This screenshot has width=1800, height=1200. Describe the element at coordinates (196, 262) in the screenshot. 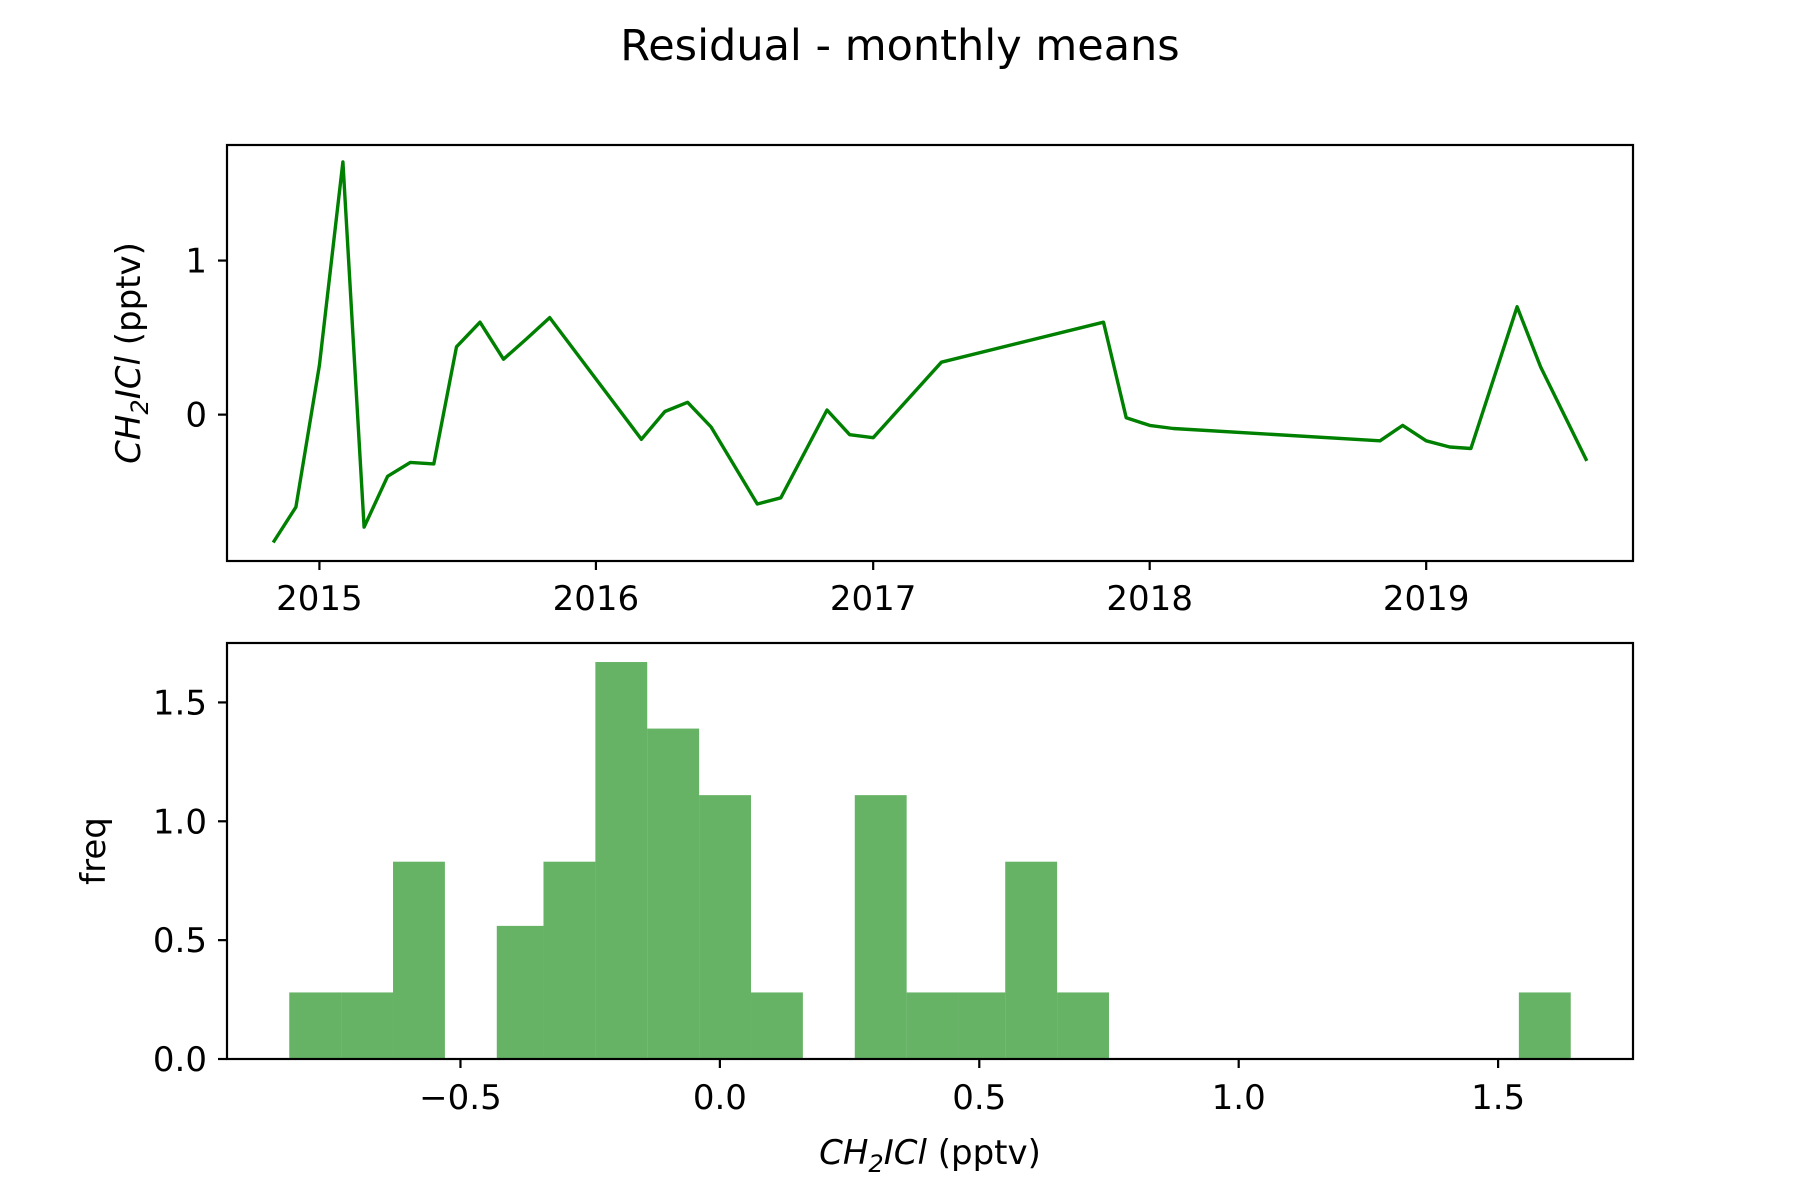

I see `line-y-tick-label: 1` at that location.